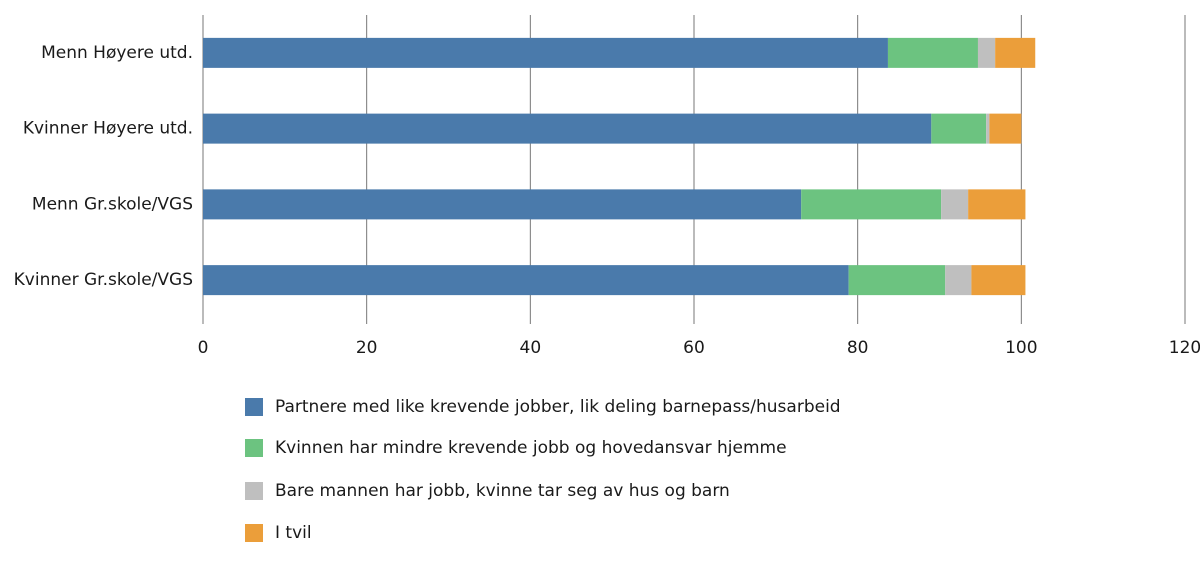 The height and width of the screenshot is (565, 1200). Describe the element at coordinates (1184, 348) in the screenshot. I see `x-tick-label: 120` at that location.